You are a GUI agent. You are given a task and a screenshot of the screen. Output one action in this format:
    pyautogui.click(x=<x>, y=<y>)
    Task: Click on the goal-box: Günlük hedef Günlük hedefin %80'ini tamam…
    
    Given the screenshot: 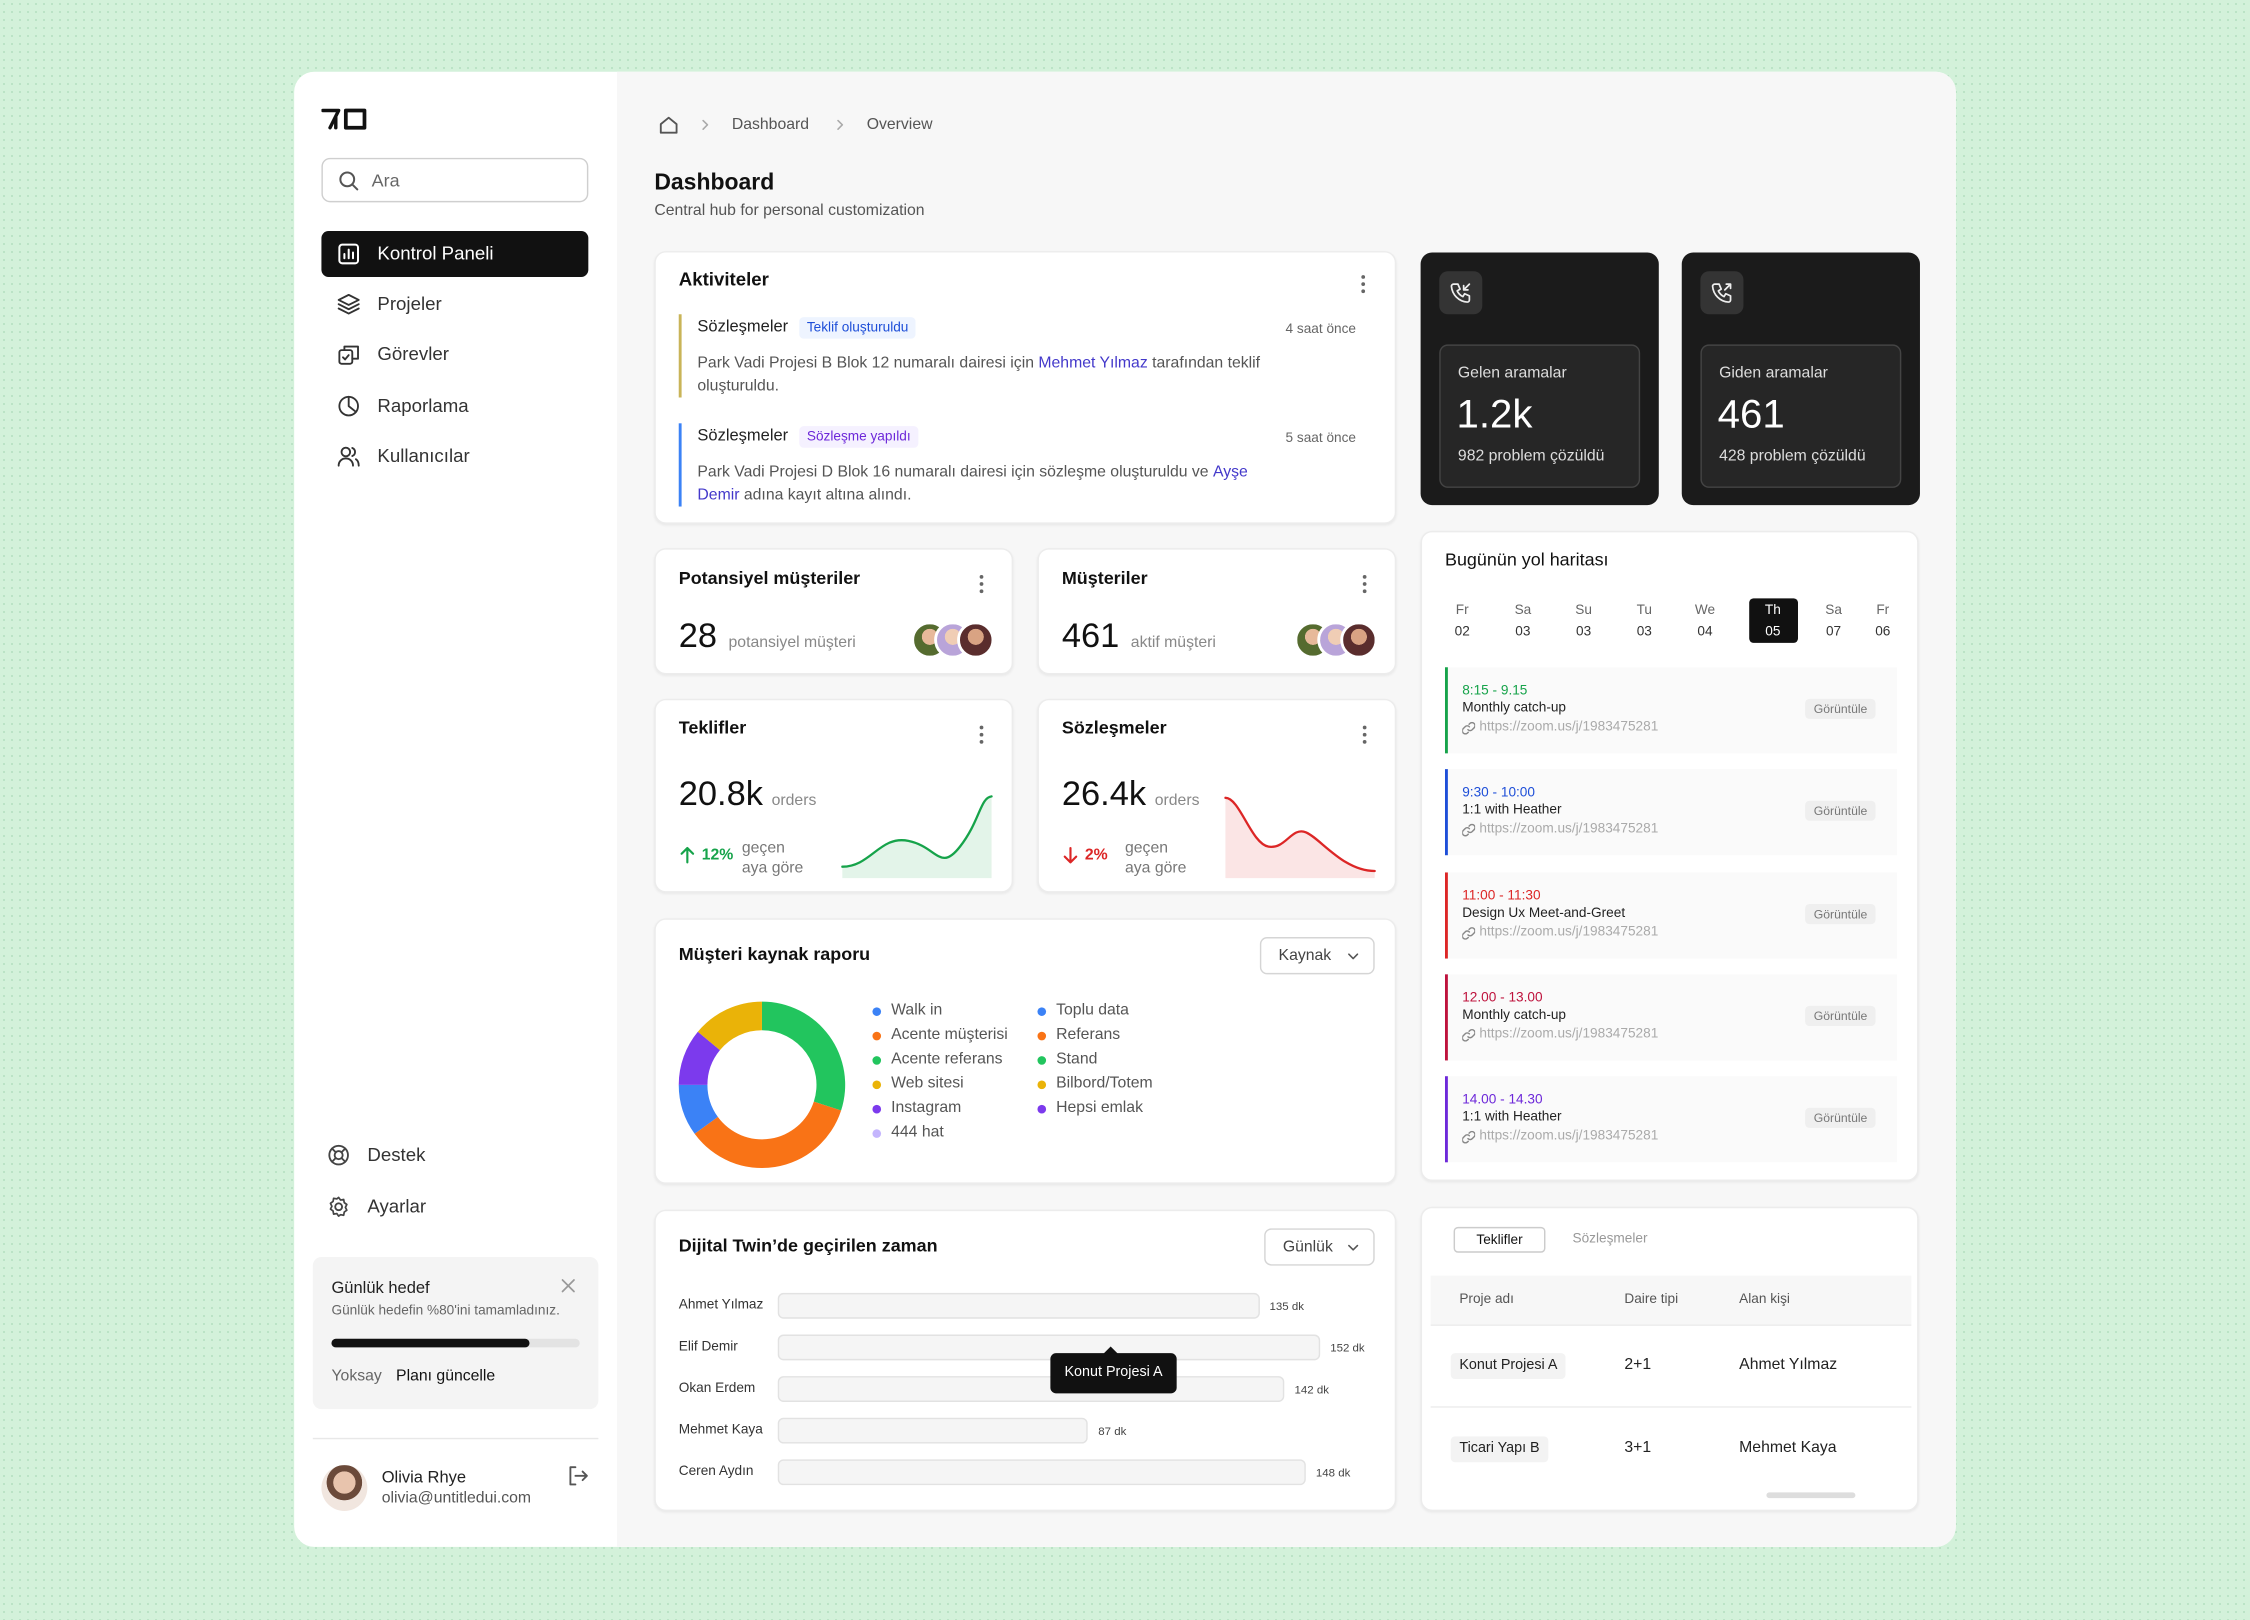 What is the action you would take?
    pyautogui.click(x=455, y=1333)
    